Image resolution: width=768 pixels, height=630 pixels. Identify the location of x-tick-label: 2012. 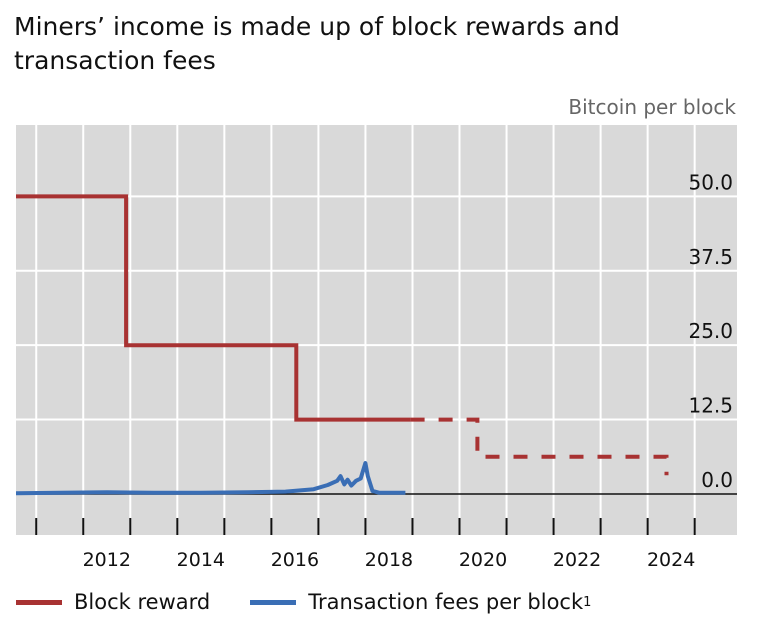
(107, 560).